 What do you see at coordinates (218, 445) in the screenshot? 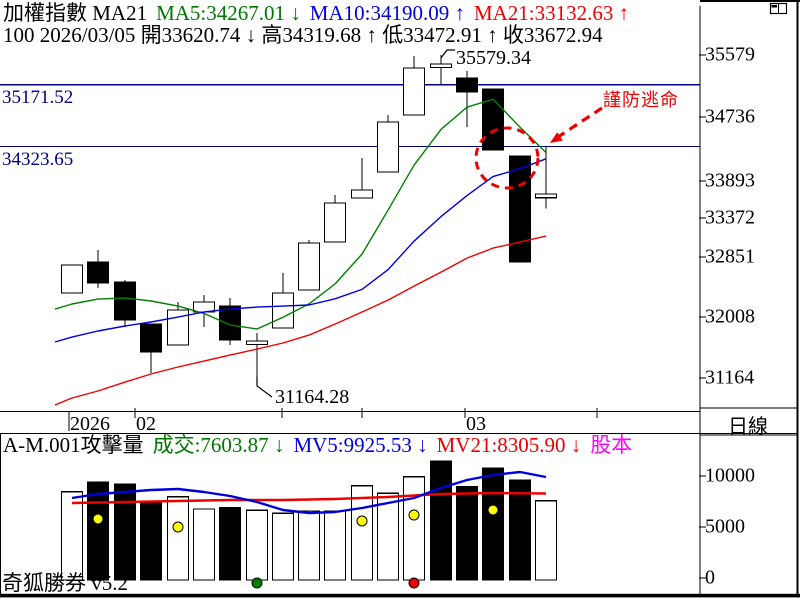
I see `volhdr-turnover-value: 成交:7603.87 ↓` at bounding box center [218, 445].